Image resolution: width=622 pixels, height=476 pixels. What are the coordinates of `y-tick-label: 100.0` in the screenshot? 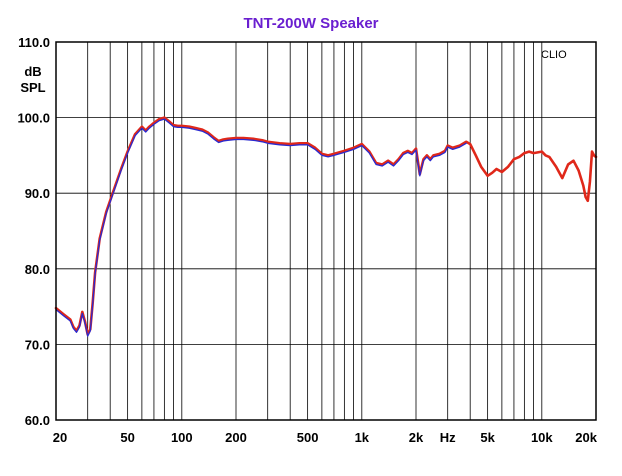 It's located at (33, 118).